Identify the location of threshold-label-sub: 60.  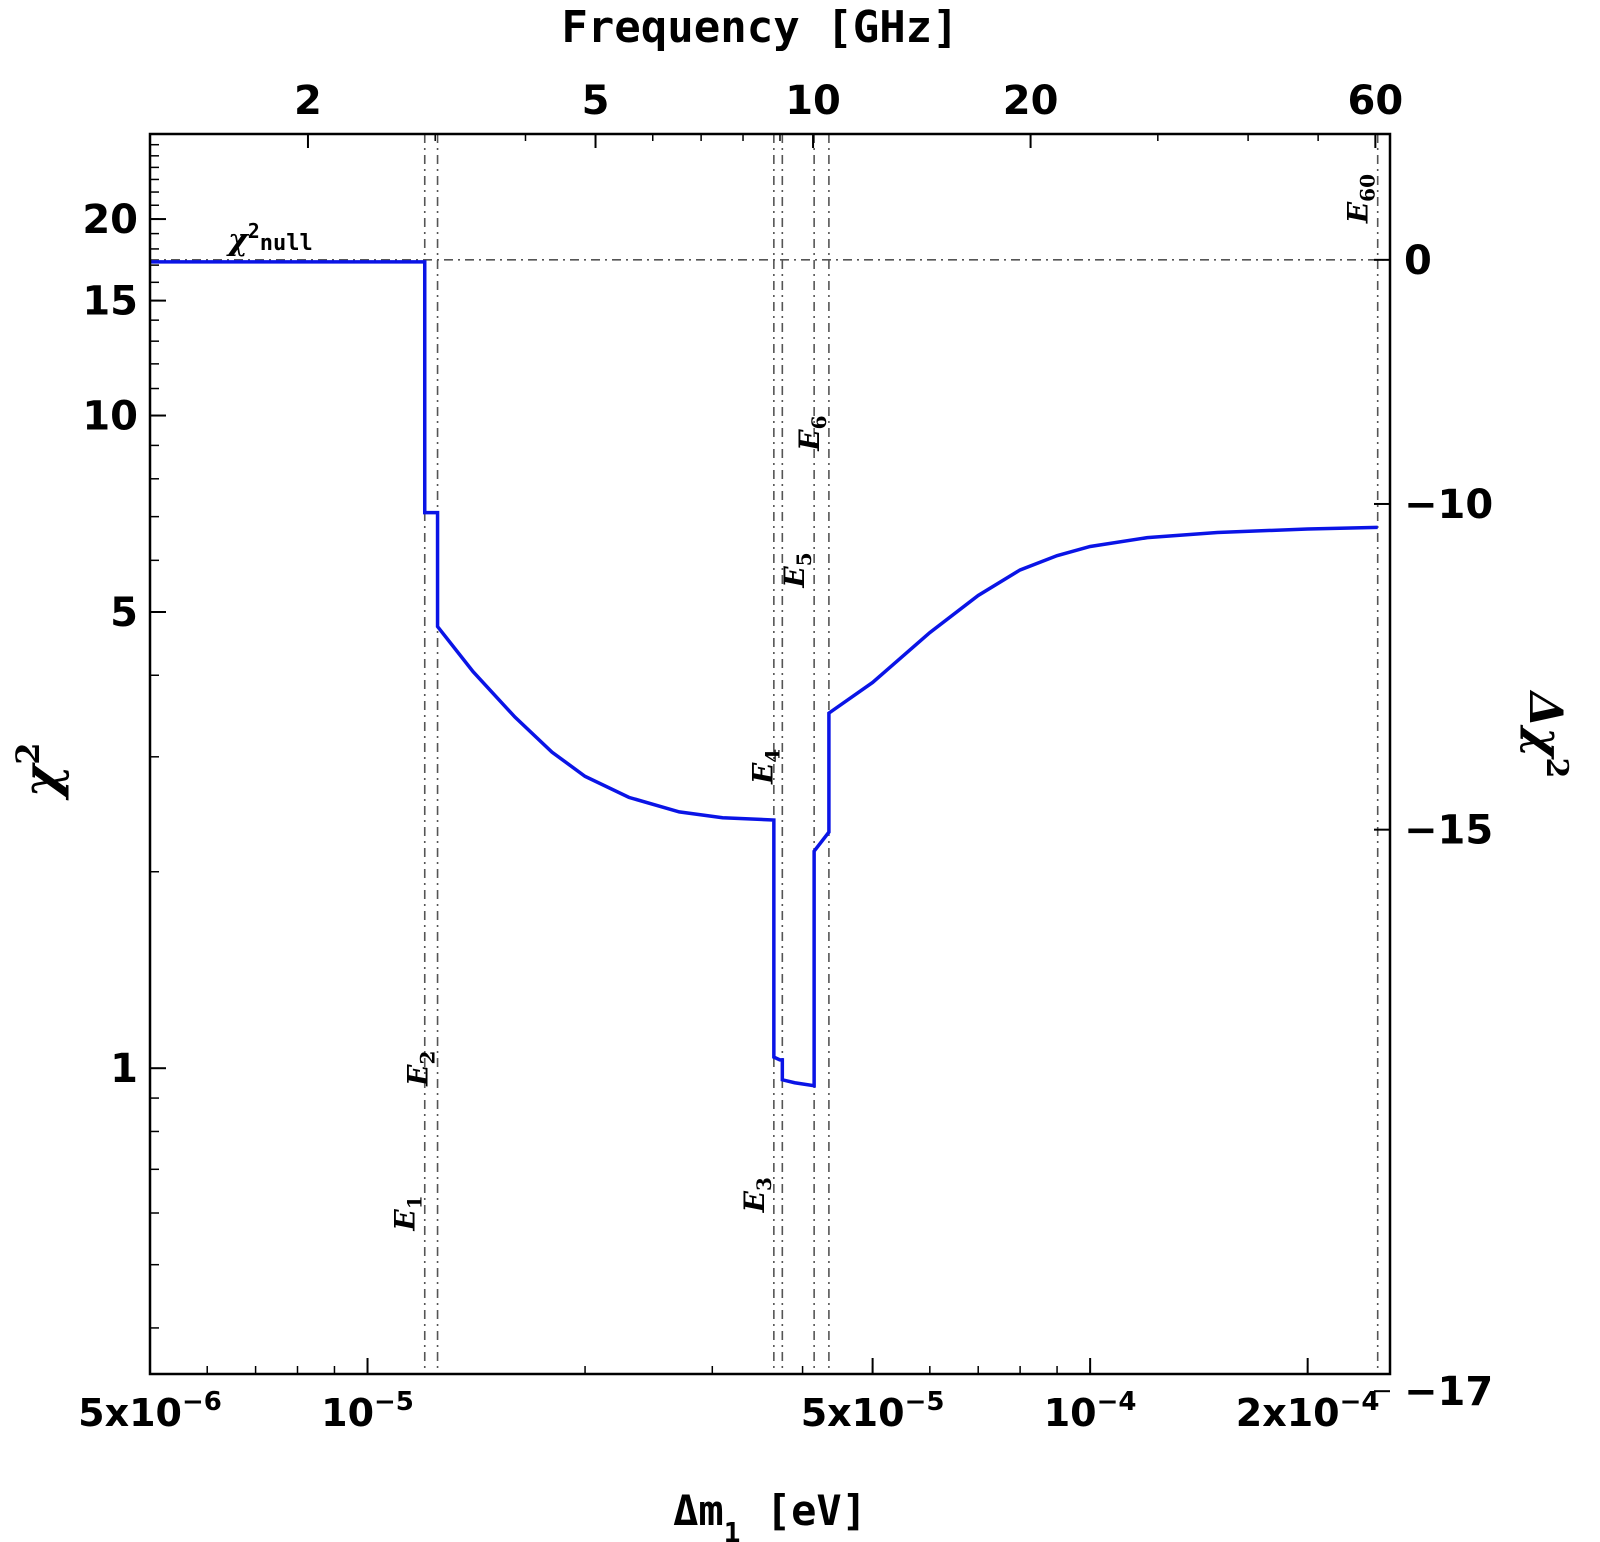
(1368, 188).